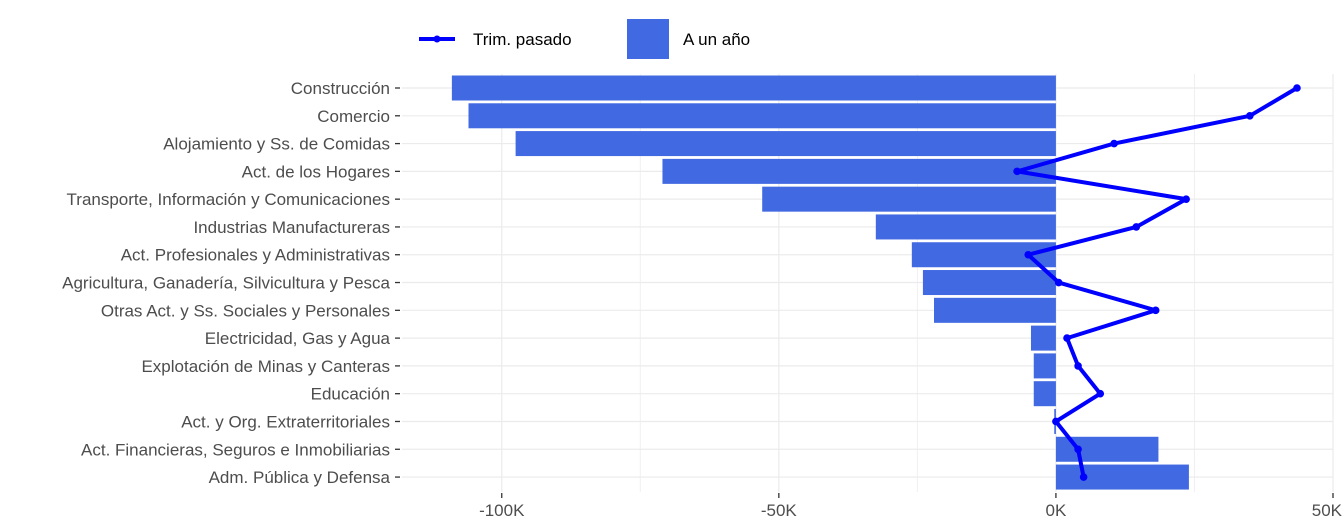 This screenshot has width=1344, height=521. I want to click on legend-item-bar: A un año, so click(688, 39).